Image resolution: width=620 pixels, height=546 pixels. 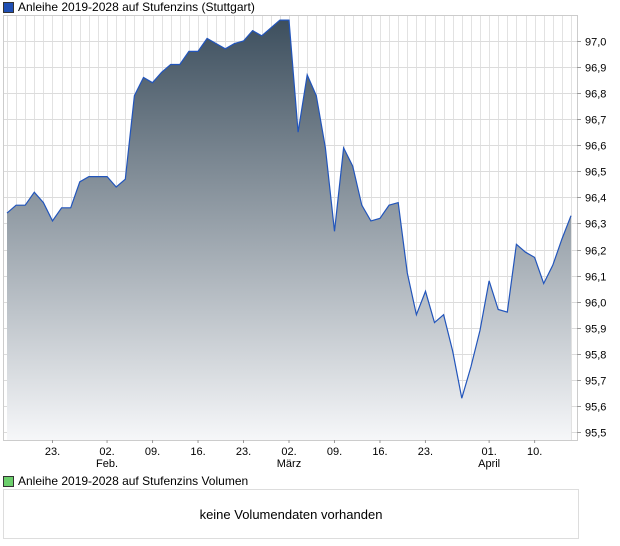 I want to click on y-tick-label: 97,0, so click(x=595, y=43).